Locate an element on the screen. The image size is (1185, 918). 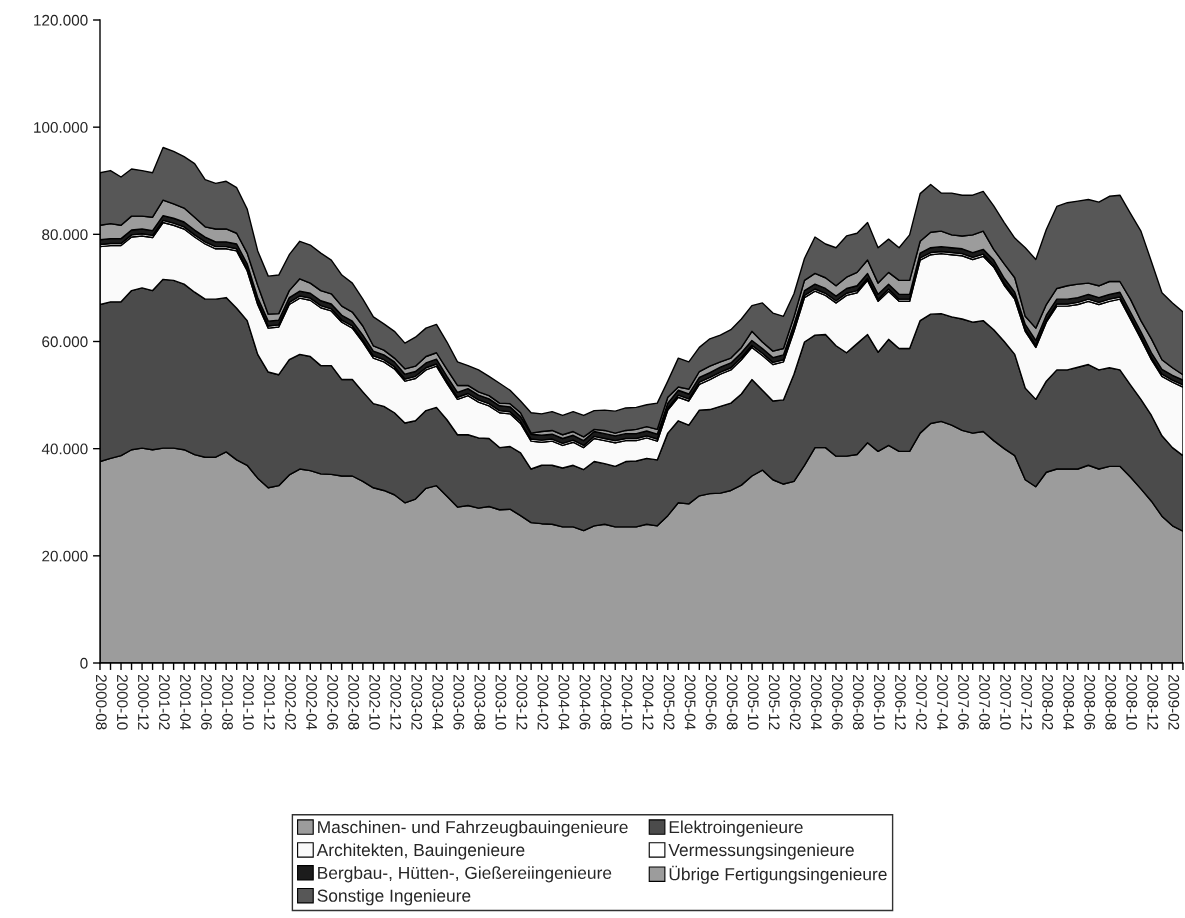
x-tick-label: 2002-04 is located at coordinates (312, 702).